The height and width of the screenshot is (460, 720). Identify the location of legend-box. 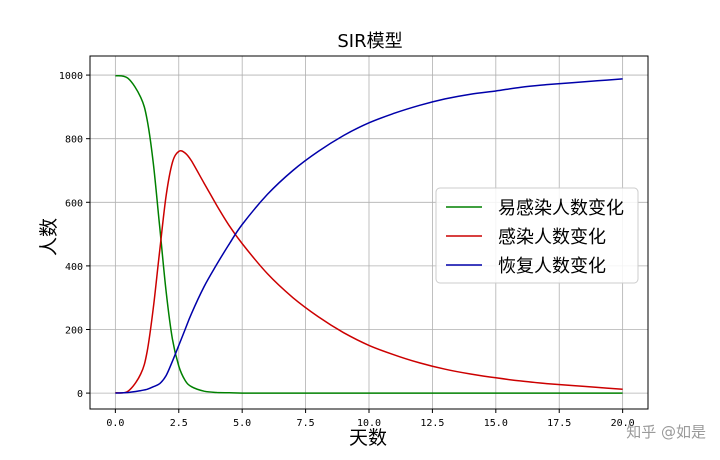
(537, 235).